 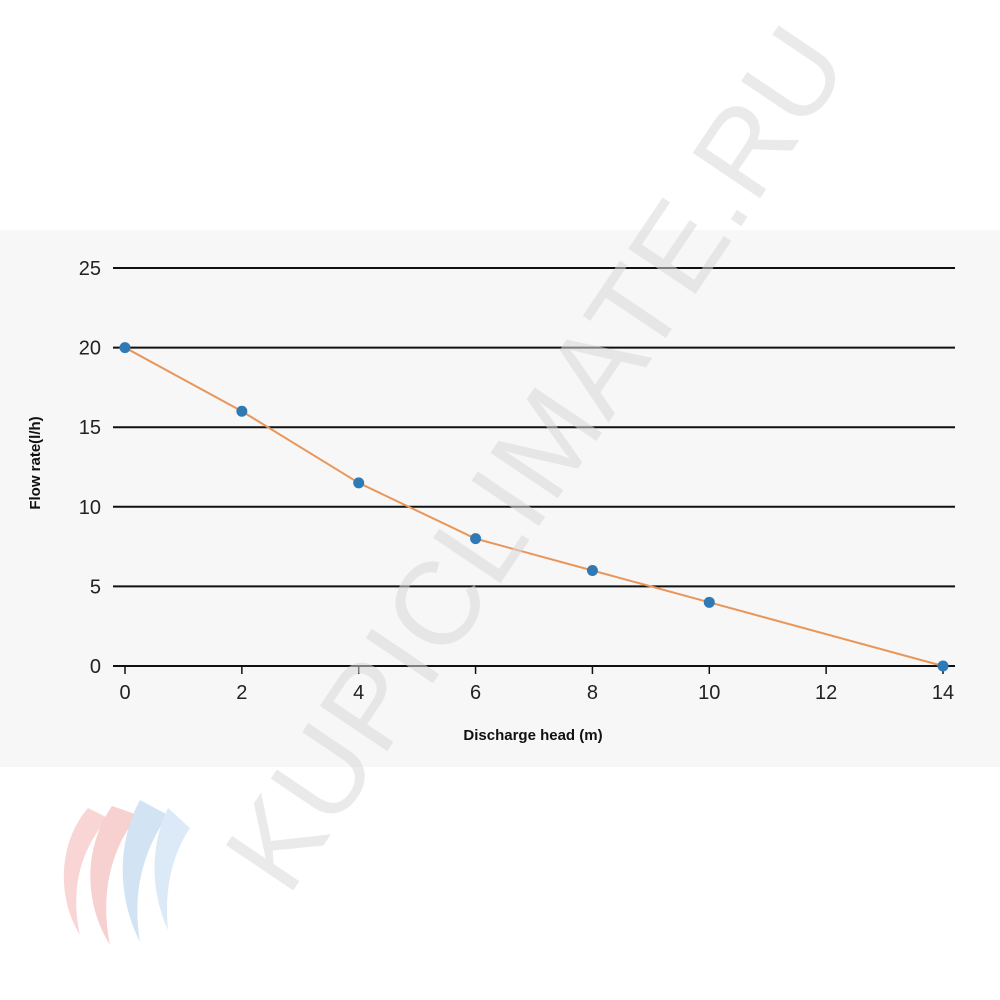 I want to click on x-tick-label: 0, so click(x=124, y=693).